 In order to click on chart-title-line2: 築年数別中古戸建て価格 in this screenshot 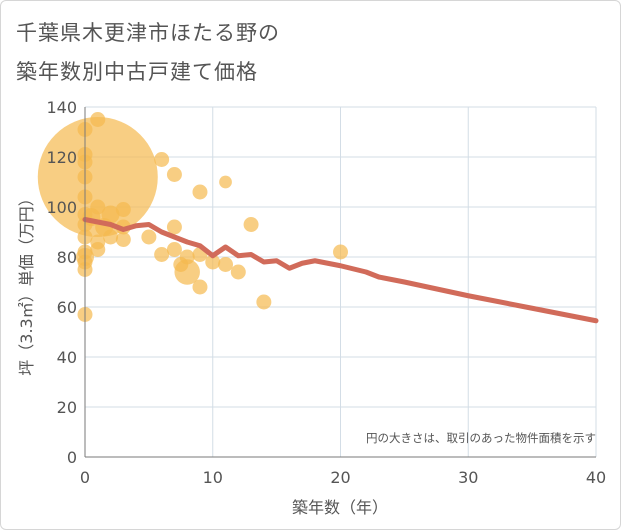, I will do `click(137, 72)`.